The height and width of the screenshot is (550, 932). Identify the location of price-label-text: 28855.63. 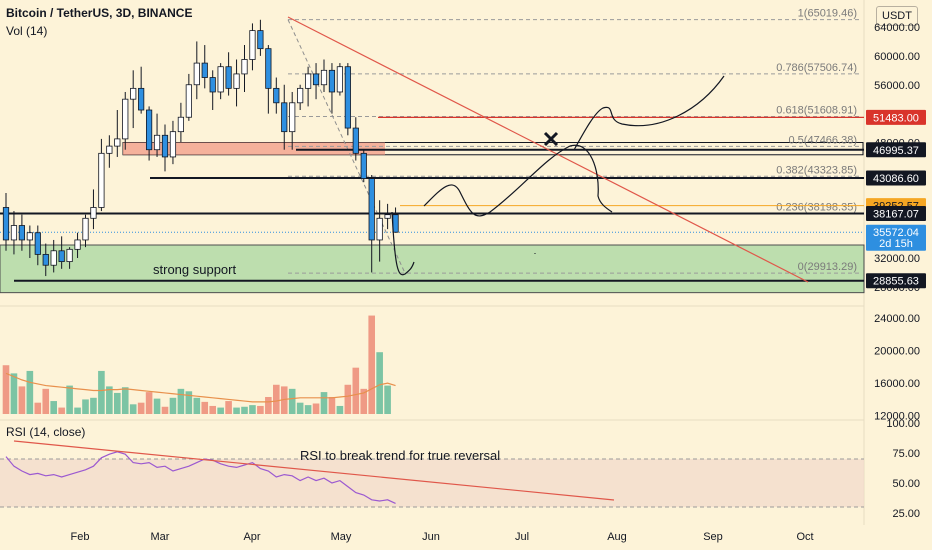
(896, 282).